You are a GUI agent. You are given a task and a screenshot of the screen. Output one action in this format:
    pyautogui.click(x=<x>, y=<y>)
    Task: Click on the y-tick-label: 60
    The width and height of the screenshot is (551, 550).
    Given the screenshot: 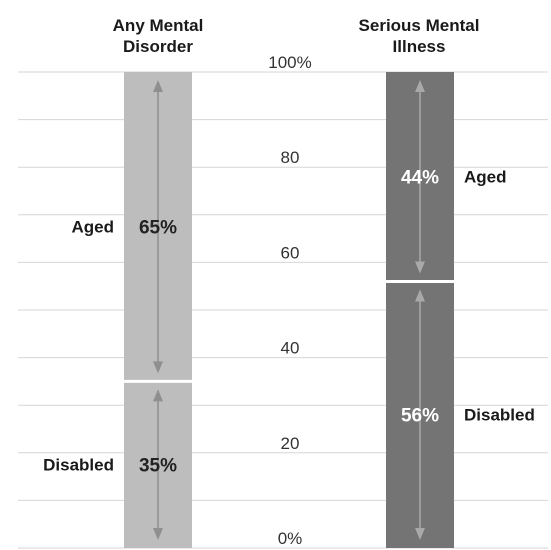 What is the action you would take?
    pyautogui.click(x=290, y=252)
    